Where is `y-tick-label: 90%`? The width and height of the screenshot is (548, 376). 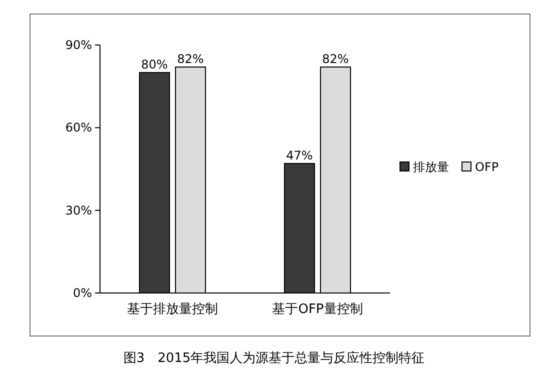
y-tick-label: 90% is located at coordinates (78, 45).